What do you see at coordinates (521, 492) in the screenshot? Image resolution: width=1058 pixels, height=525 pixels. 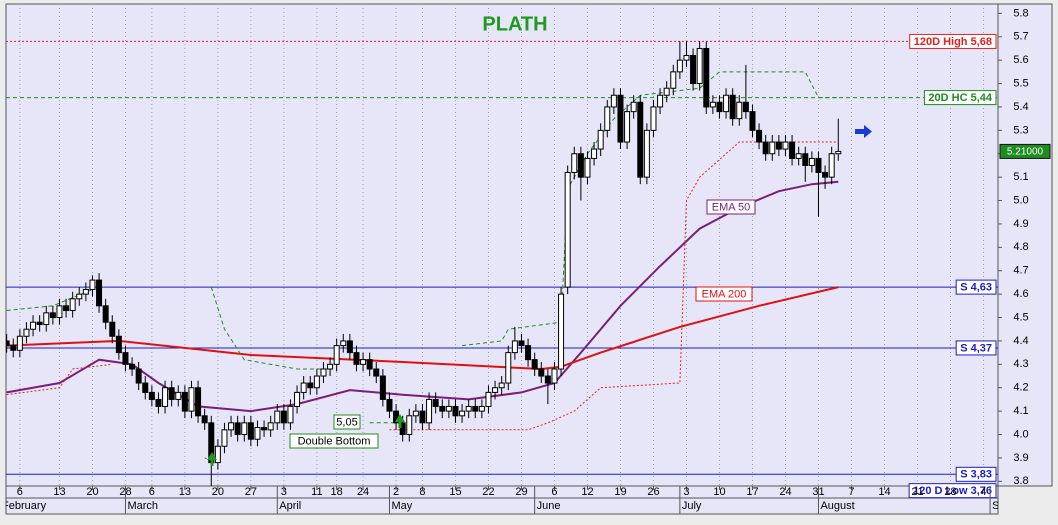 I see `x-tick-label: 29` at bounding box center [521, 492].